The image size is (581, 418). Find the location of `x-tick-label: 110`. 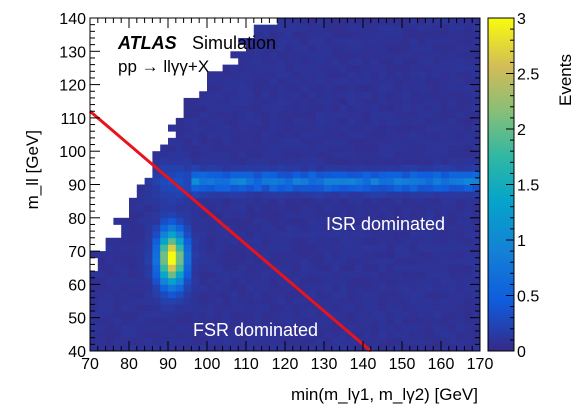

x-tick-label: 110 is located at coordinates (246, 364).